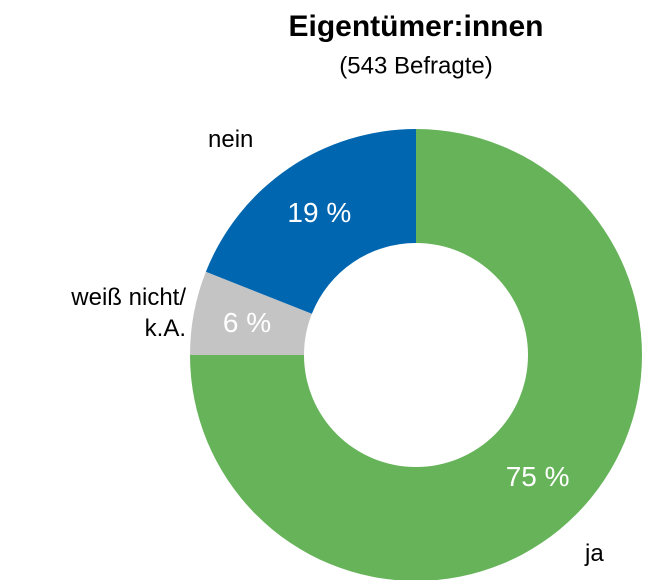 The image size is (646, 580). I want to click on chart-subtitle: (543 Befragte), so click(415, 65).